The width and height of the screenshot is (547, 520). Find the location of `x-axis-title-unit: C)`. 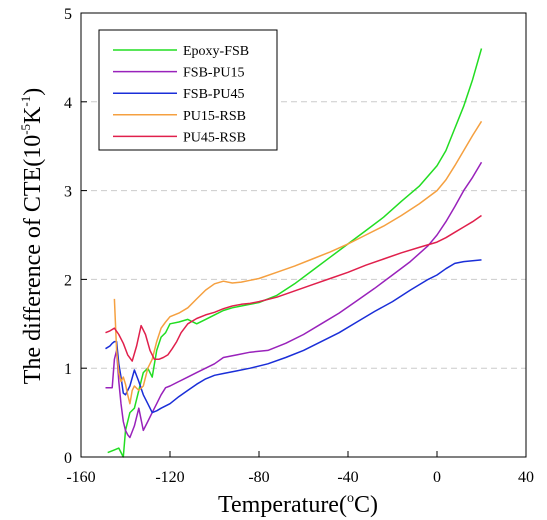

x-axis-title-unit: C) is located at coordinates (366, 505).